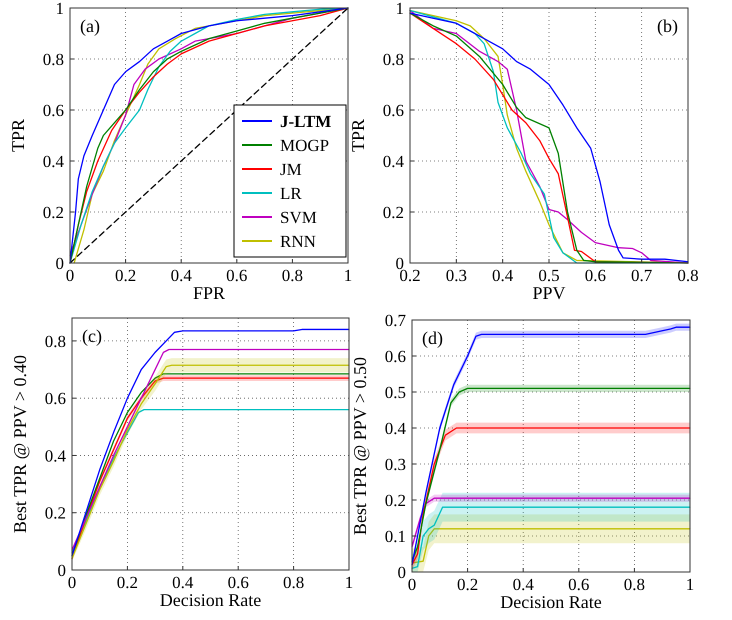 Image resolution: width=732 pixels, height=620 pixels. Describe the element at coordinates (20, 444) in the screenshot. I see `y-axis-title: Best TPR @ PPV > 0.40` at that location.